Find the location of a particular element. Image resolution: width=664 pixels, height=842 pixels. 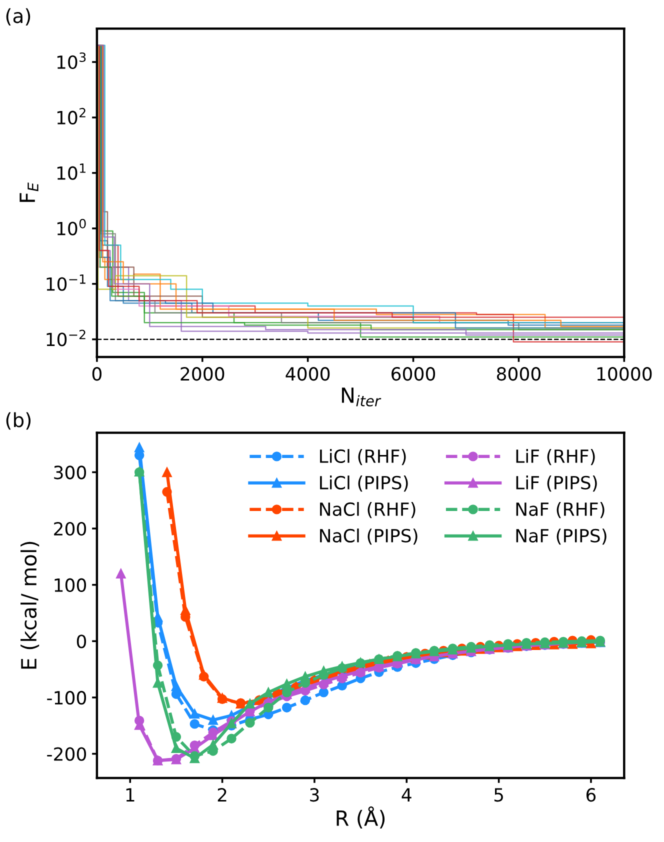

y-tick-label: 10$^{−2}$ is located at coordinates (66, 338).